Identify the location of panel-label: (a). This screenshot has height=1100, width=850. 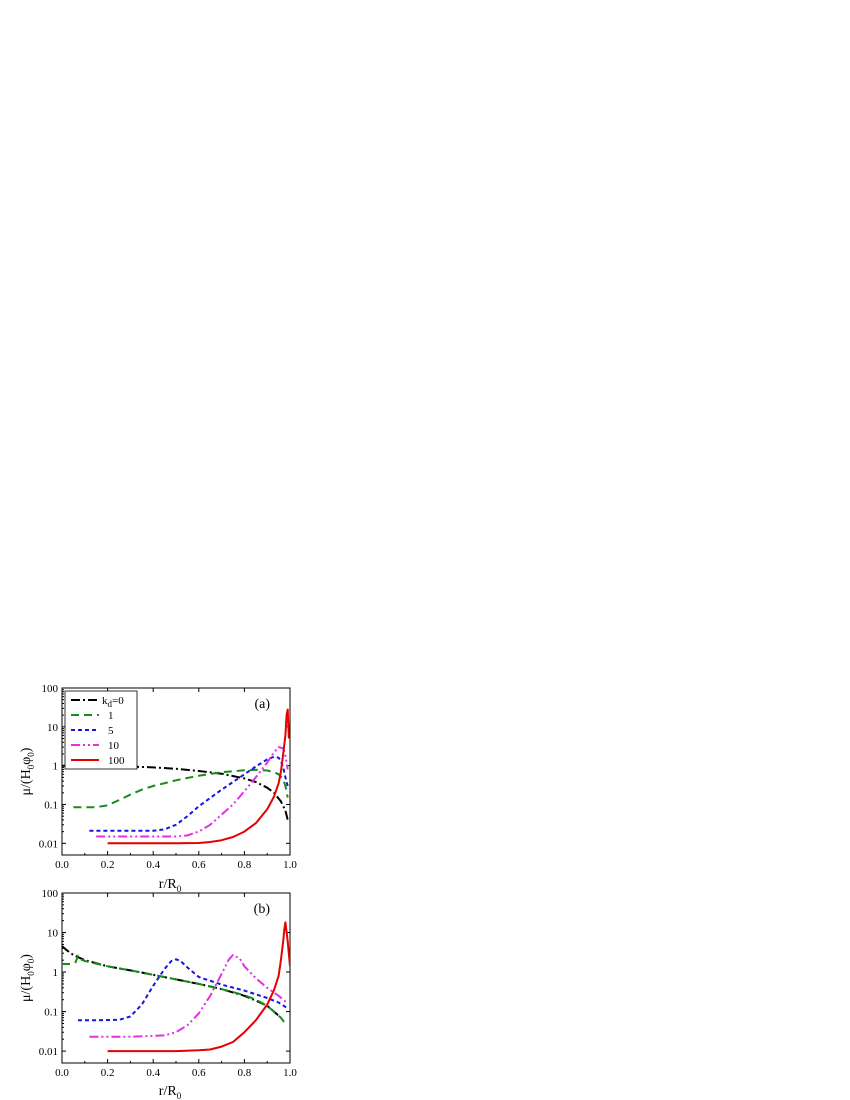
(262, 704).